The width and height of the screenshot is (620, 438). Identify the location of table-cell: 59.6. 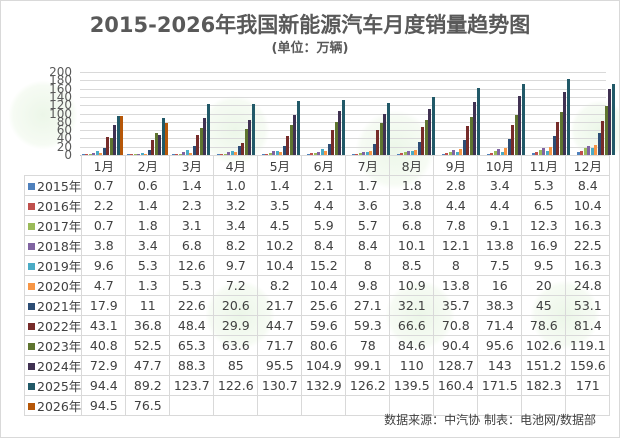
(324, 325).